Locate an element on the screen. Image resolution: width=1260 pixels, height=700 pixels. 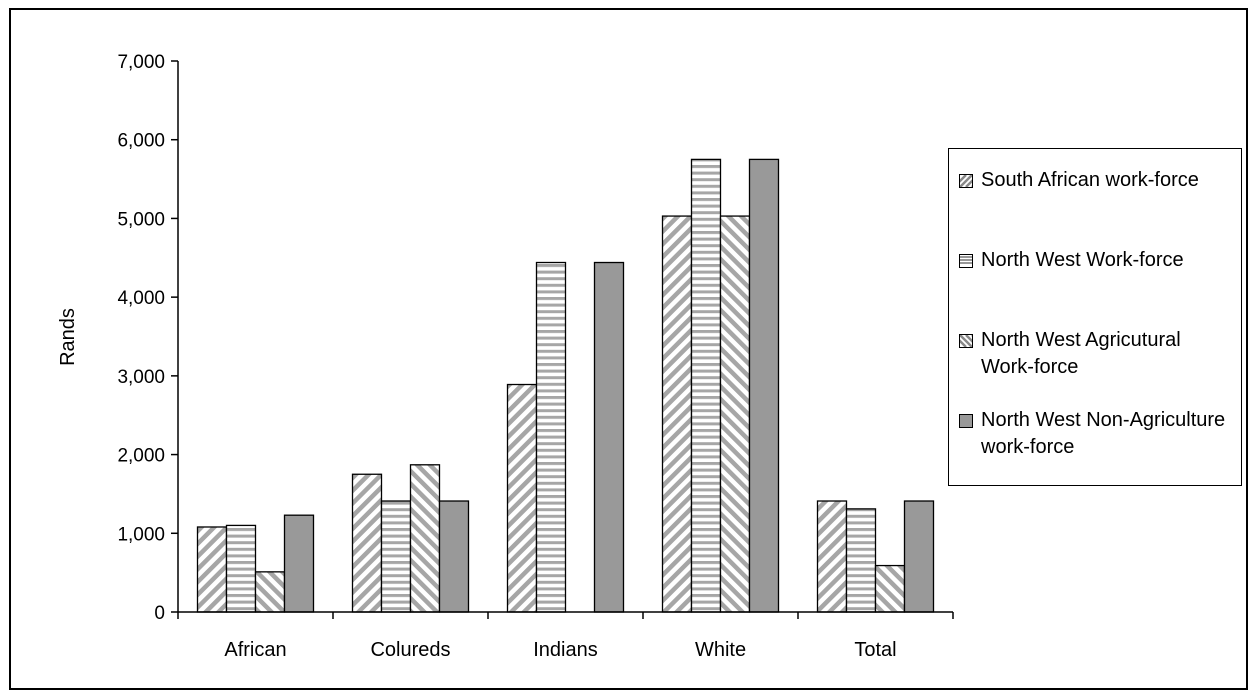
y-tick-label: 3,000 is located at coordinates (141, 377).